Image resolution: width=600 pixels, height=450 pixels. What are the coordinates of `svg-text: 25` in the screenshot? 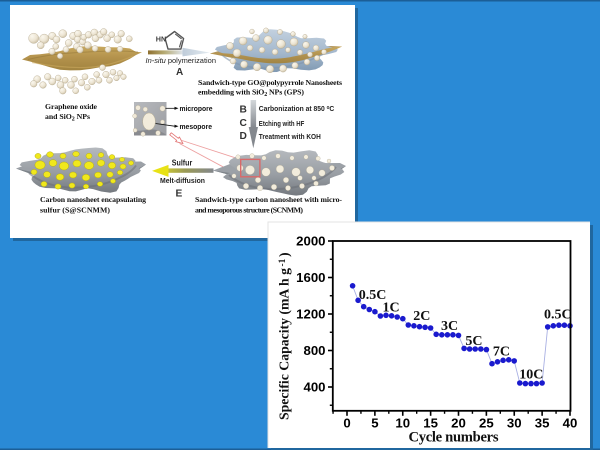 It's located at (486, 423).